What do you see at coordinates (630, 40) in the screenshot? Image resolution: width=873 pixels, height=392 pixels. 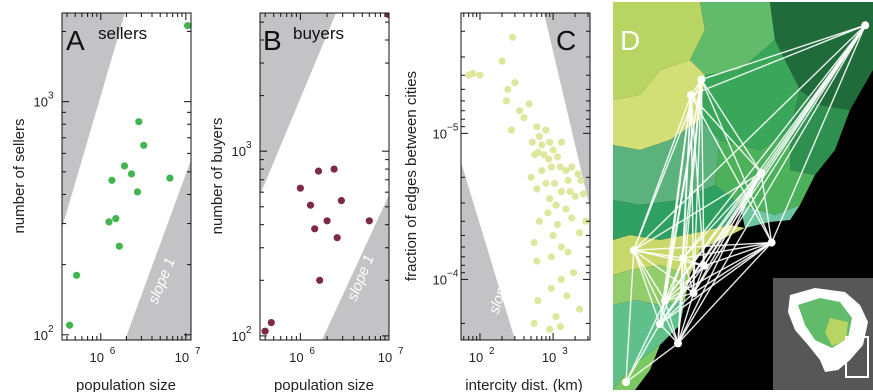 I see `panel-letter-d: D` at bounding box center [630, 40].